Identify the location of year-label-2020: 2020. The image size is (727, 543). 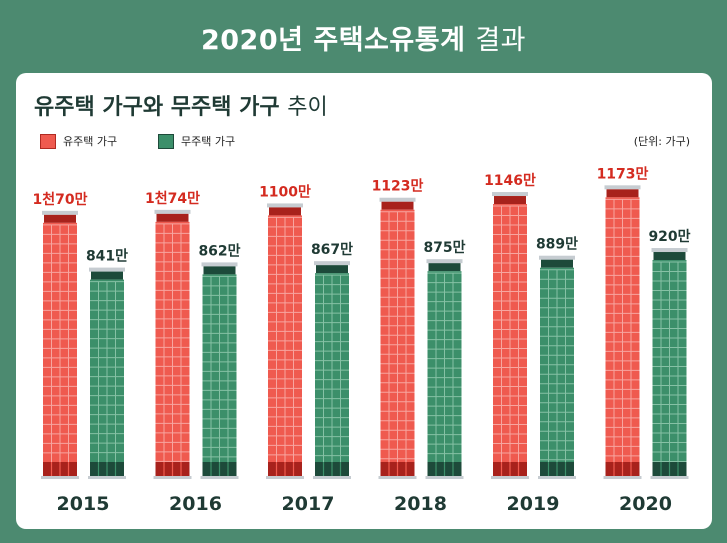
(645, 504).